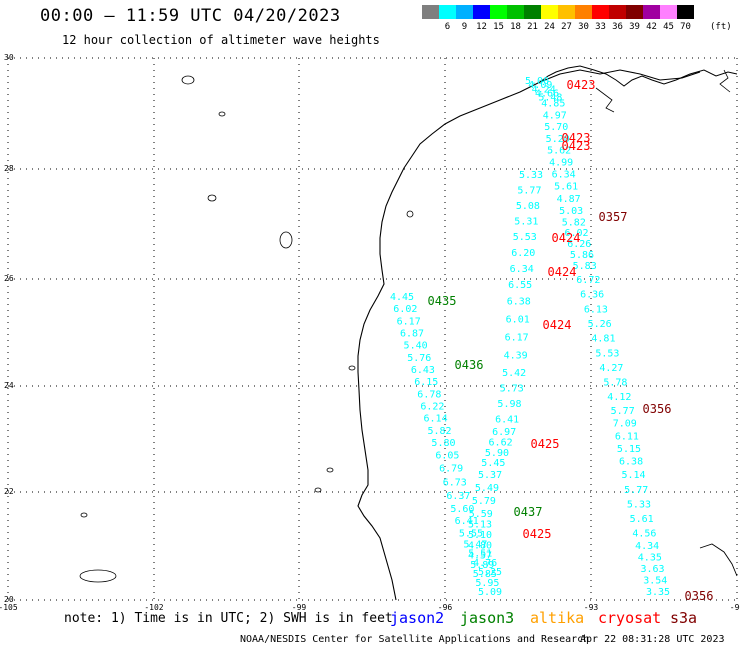 The width and height of the screenshot is (740, 650). What do you see at coordinates (638, 76) in the screenshot?
I see `coastline-north` at bounding box center [638, 76].